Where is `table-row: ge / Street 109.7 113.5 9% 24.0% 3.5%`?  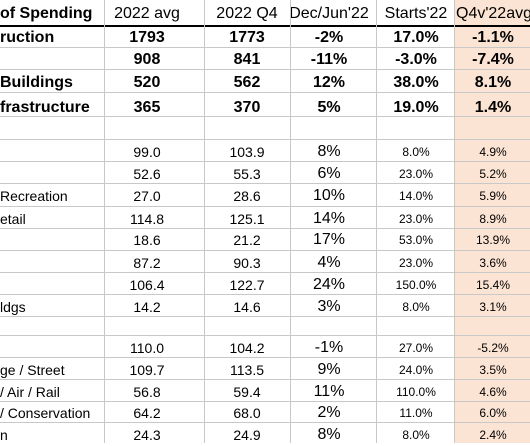 table-row: ge / Street 109.7 113.5 9% 24.0% 3.5% is located at coordinates (265, 370).